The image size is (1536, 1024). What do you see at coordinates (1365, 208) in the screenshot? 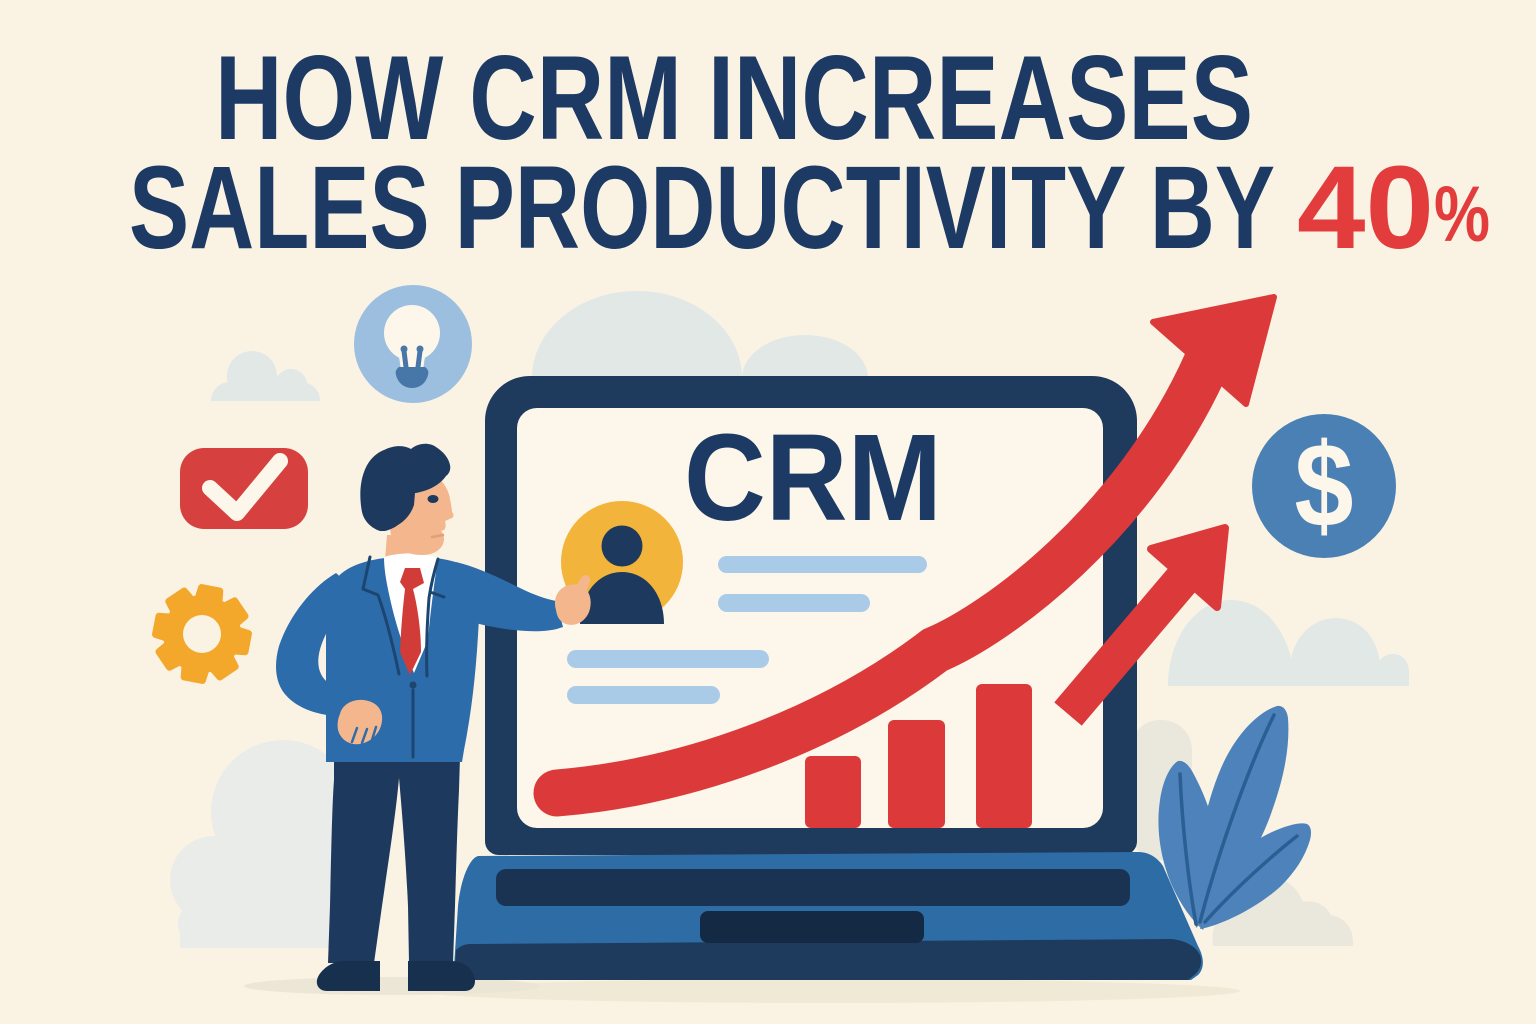
I see `svg-text: 40` at bounding box center [1365, 208].